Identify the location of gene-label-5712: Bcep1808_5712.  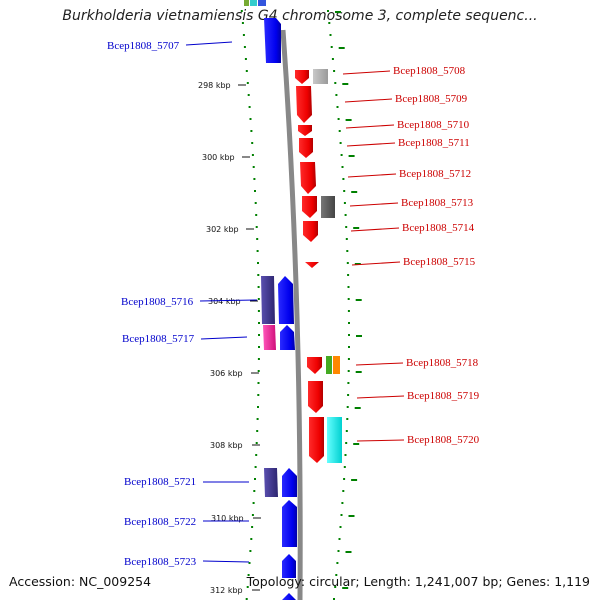
(435, 174).